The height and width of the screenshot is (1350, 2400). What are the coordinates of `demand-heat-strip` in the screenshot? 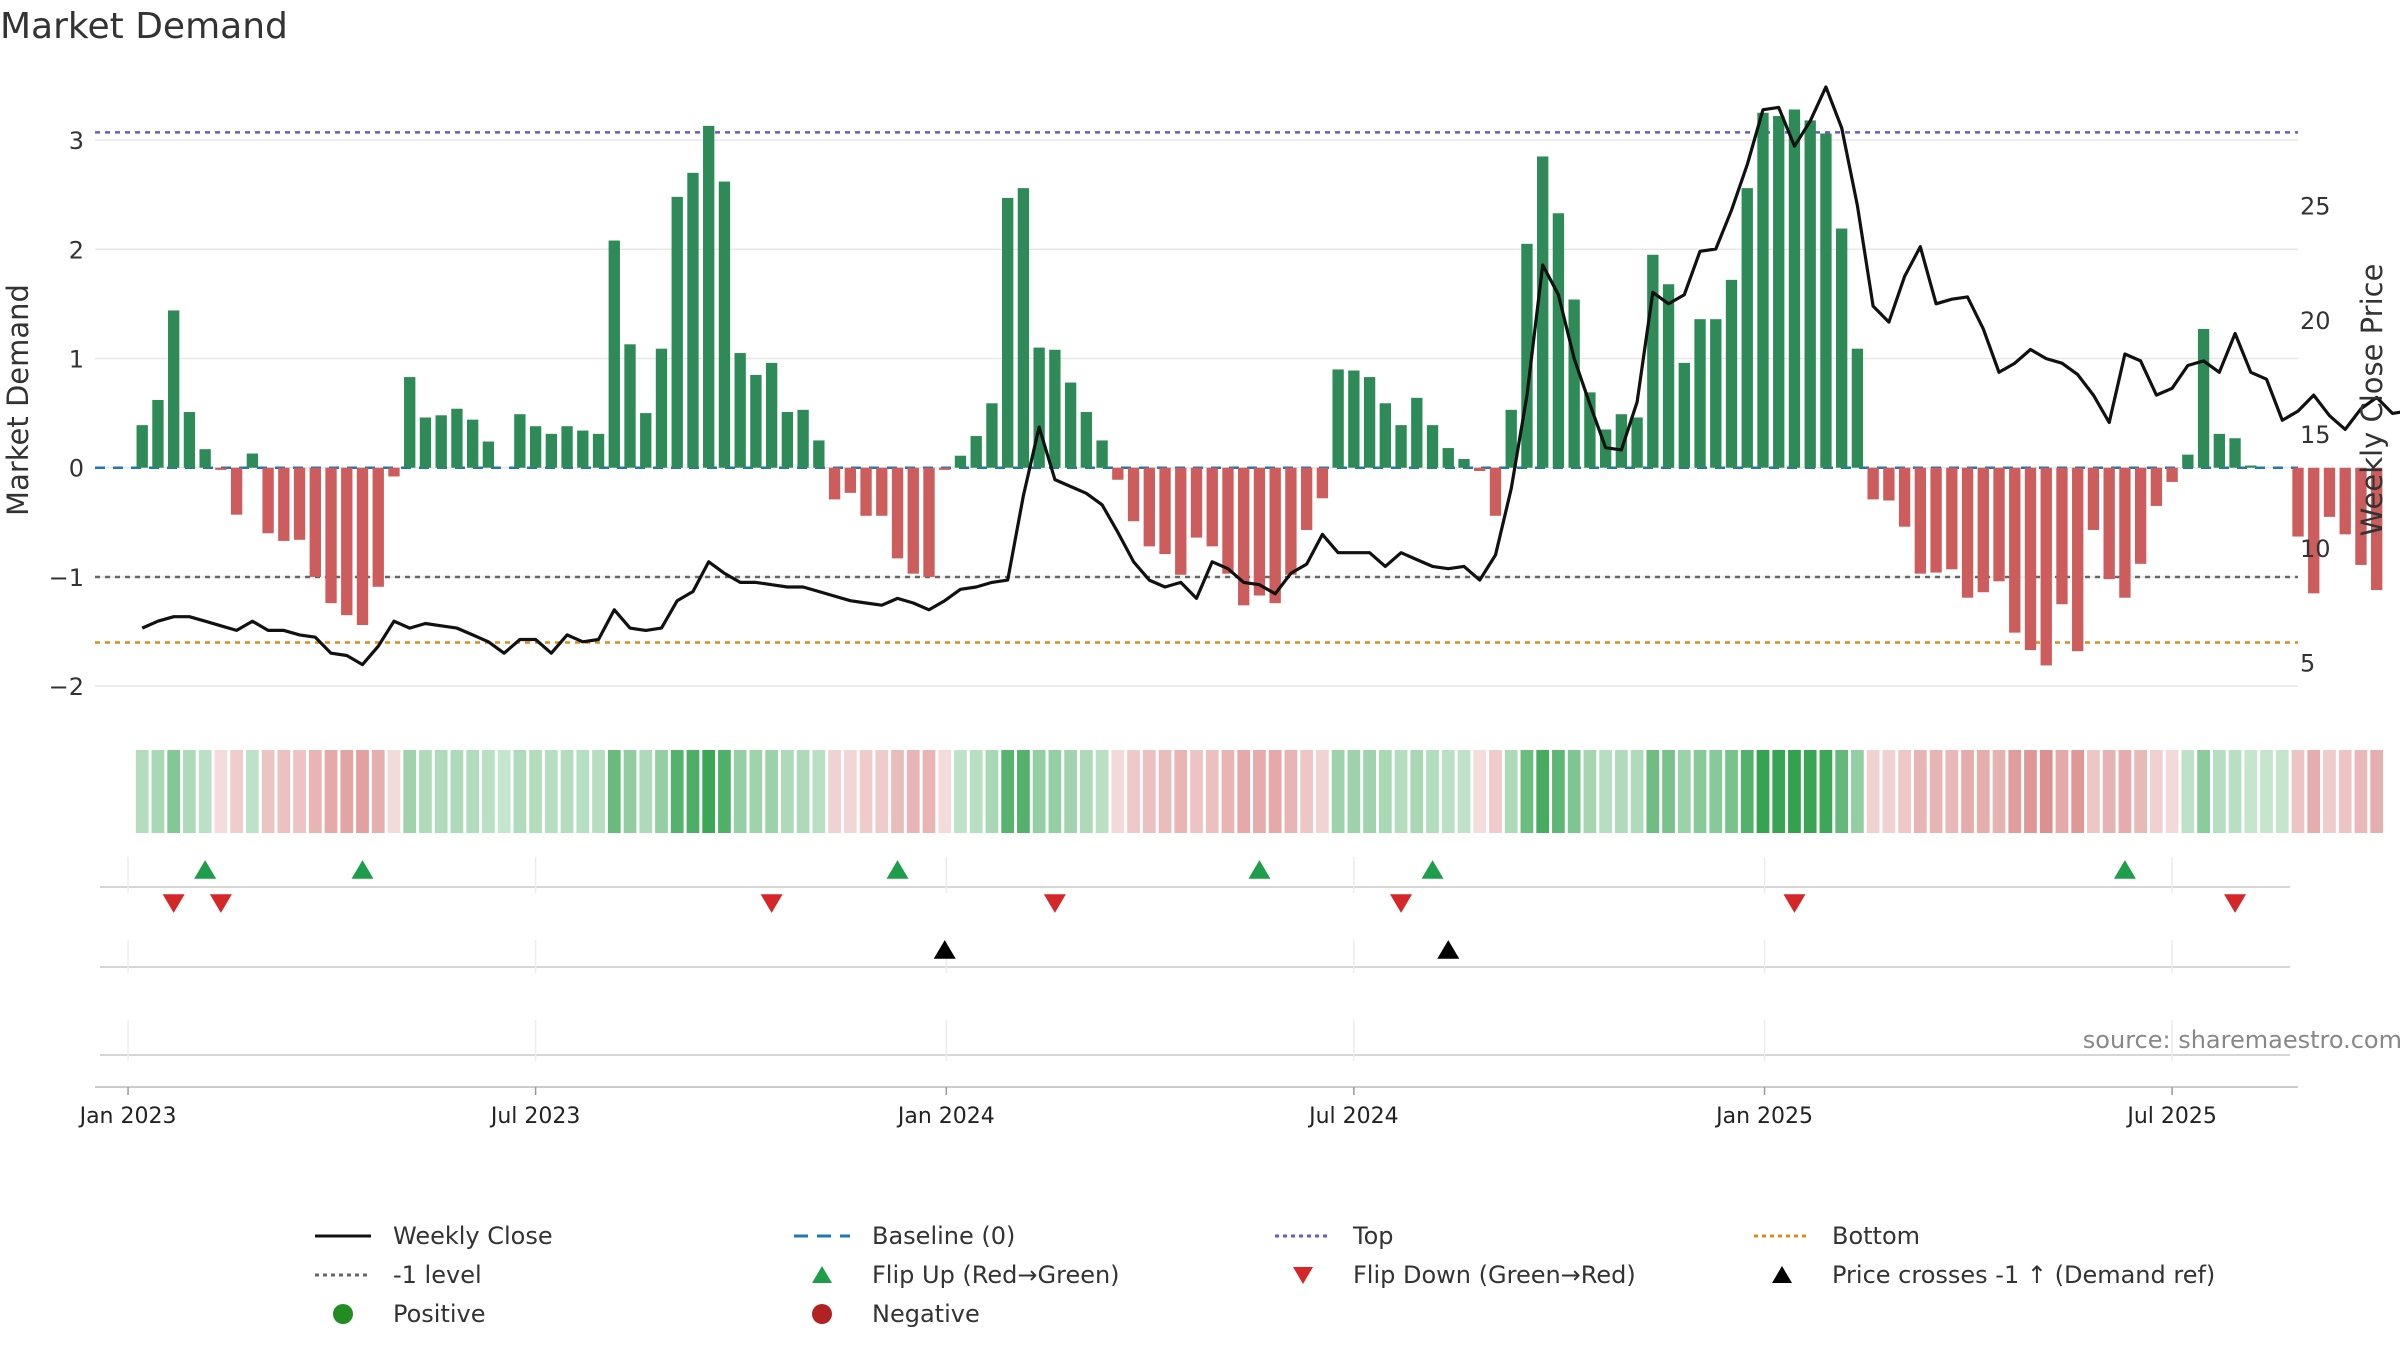 It's located at (1259, 791).